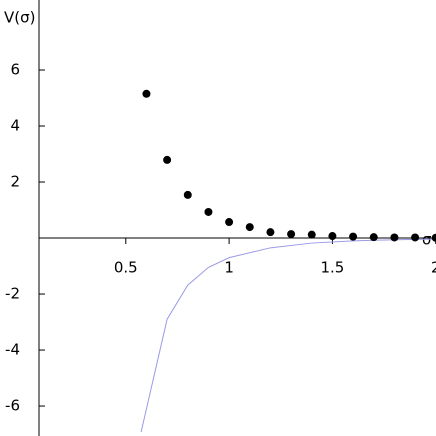 The image size is (436, 436). I want to click on y-tick-label: -6, so click(12, 406).